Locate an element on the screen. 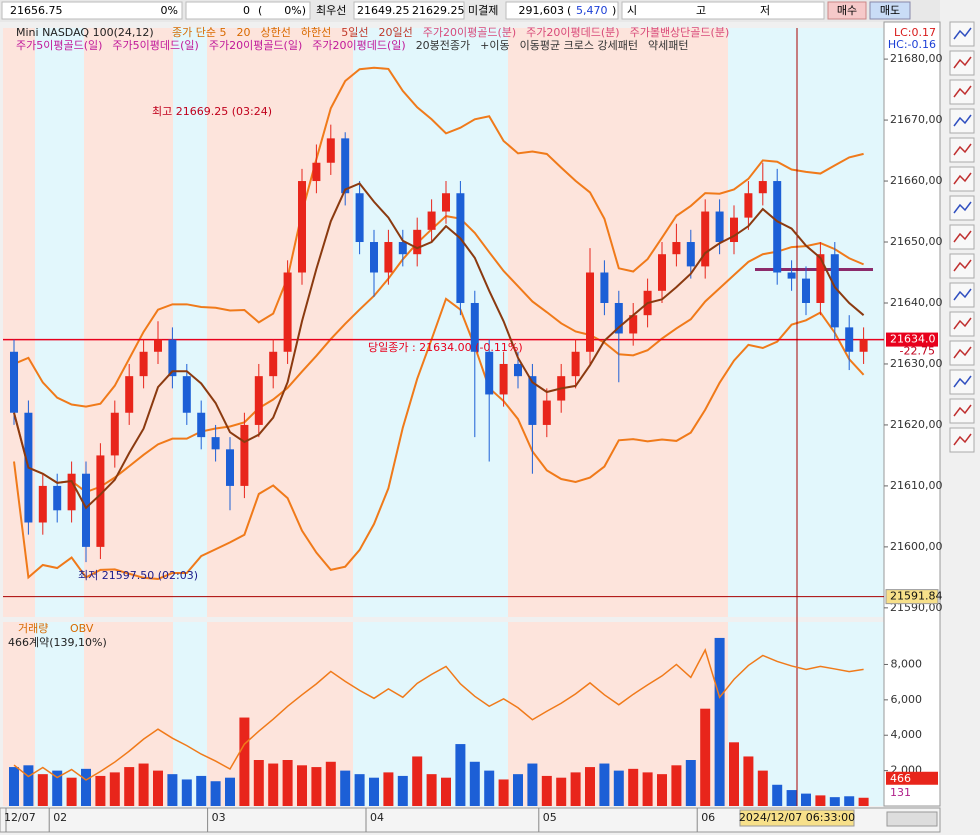 Image resolution: width=980 pixels, height=839 pixels. oi-label: 미결제 is located at coordinates (483, 10).